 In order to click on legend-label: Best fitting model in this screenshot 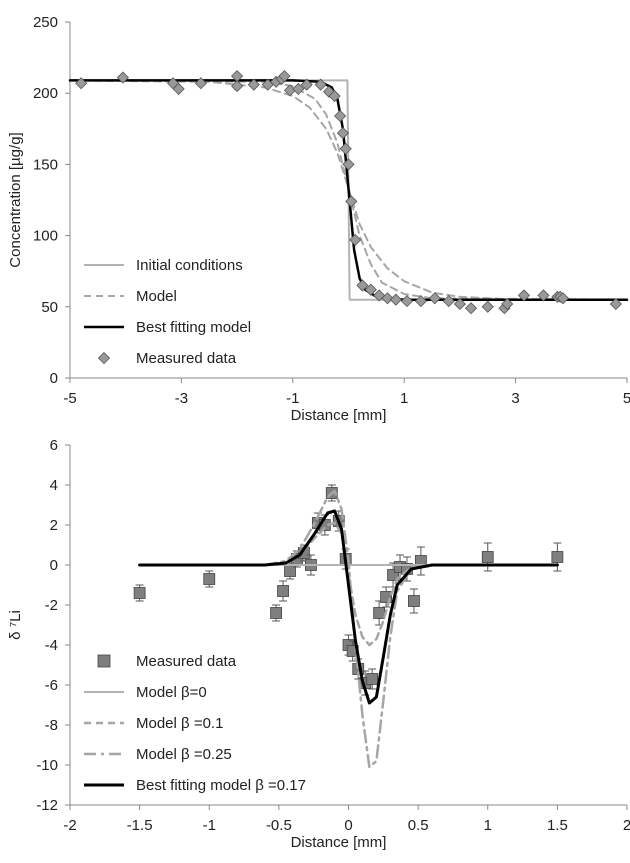, I will do `click(193, 327)`.